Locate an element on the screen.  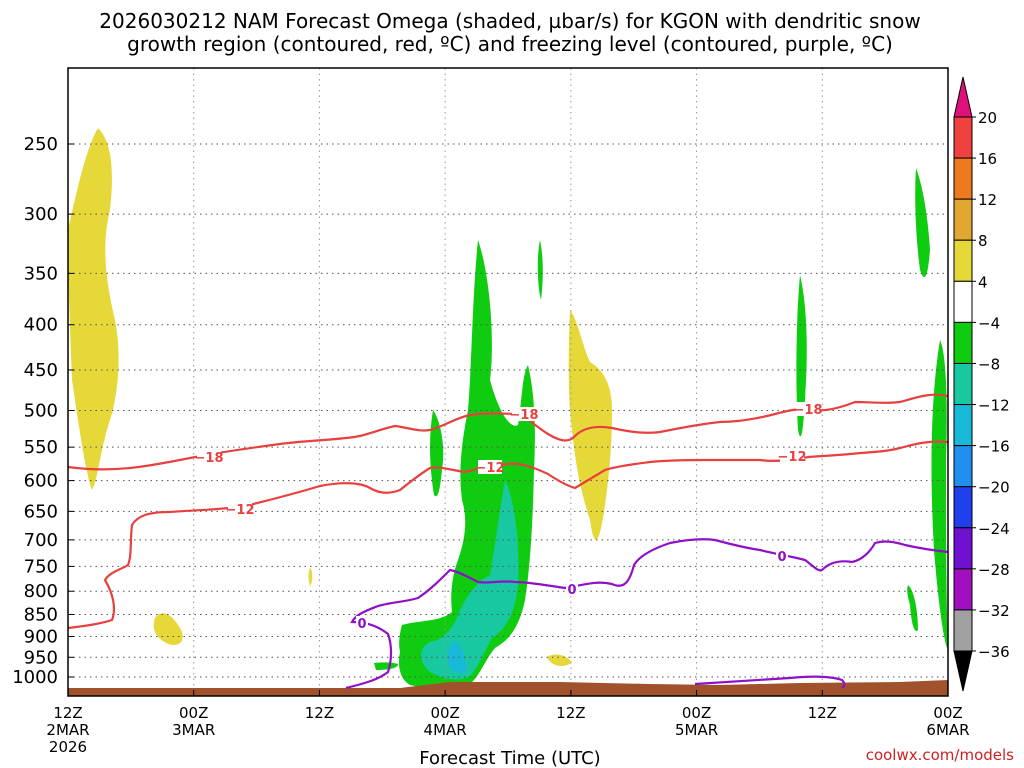
y-tick-label-800: 800 is located at coordinates (41, 591).